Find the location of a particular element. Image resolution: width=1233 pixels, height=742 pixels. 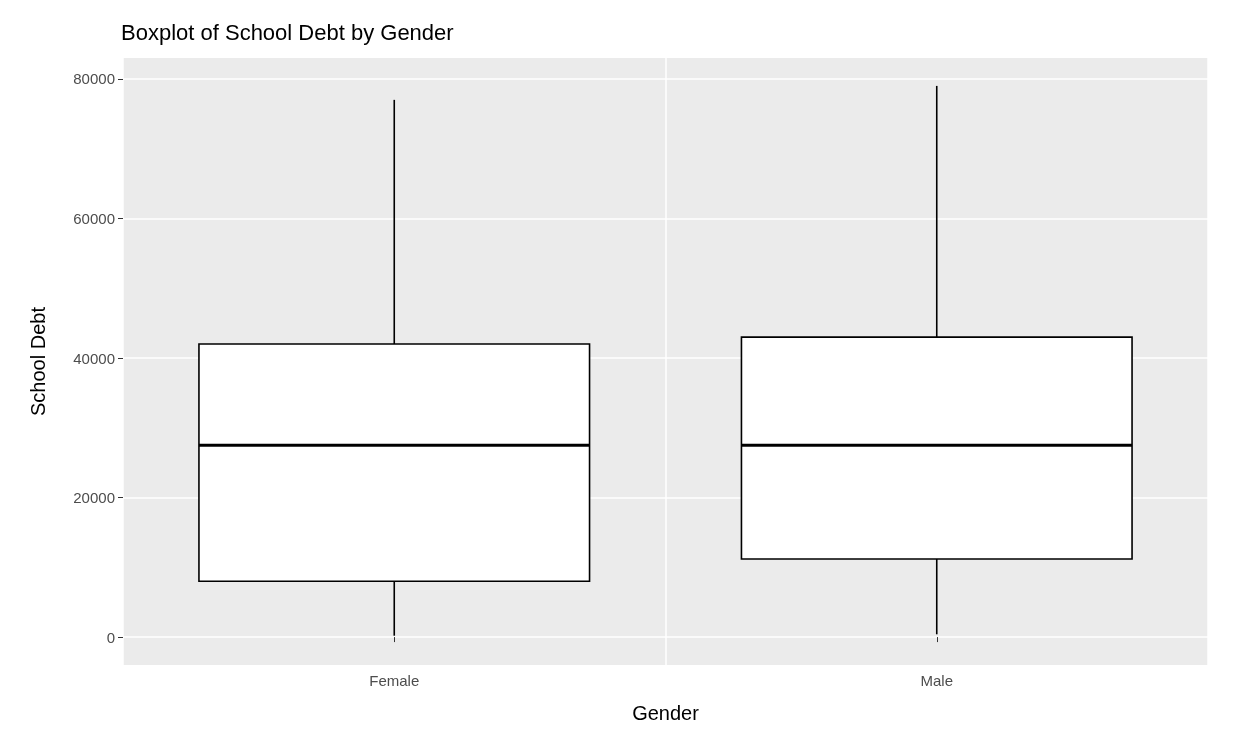

y-tick-label: 0 is located at coordinates (110, 637).